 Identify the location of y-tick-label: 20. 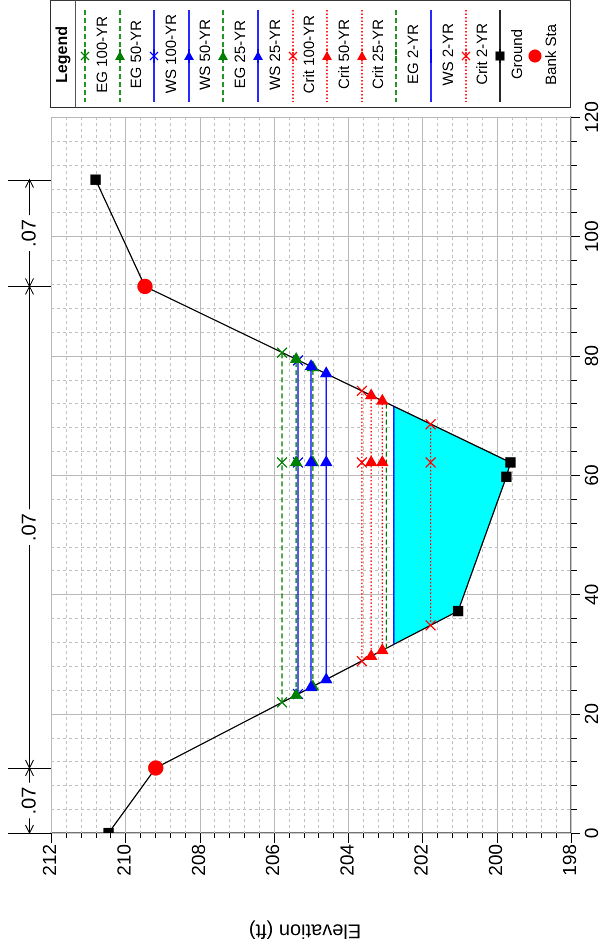
(593, 713).